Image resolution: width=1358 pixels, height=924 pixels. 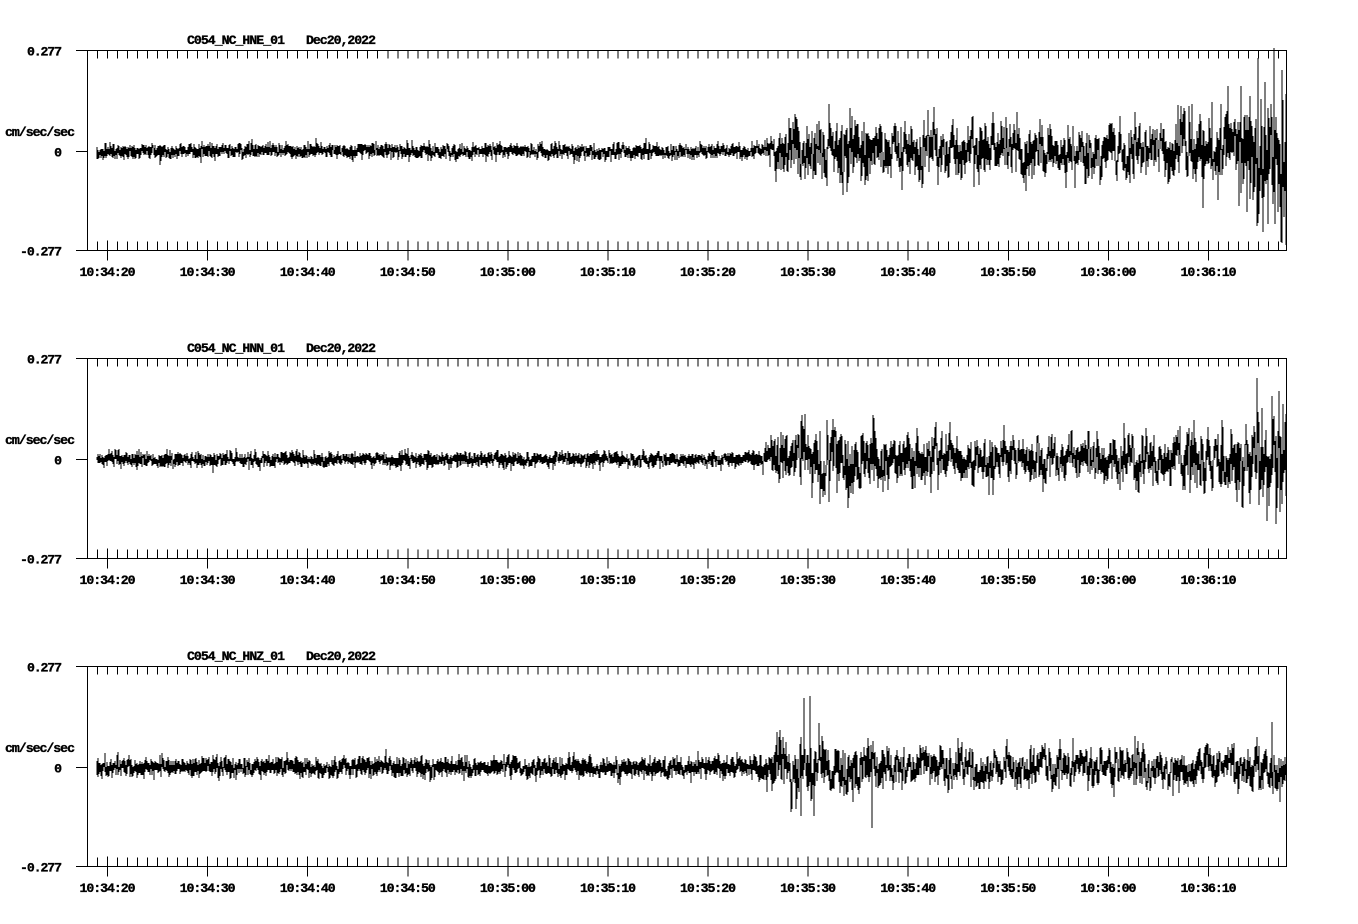 I want to click on svg-text: C054_NC_HNN_01, so click(x=236, y=348).